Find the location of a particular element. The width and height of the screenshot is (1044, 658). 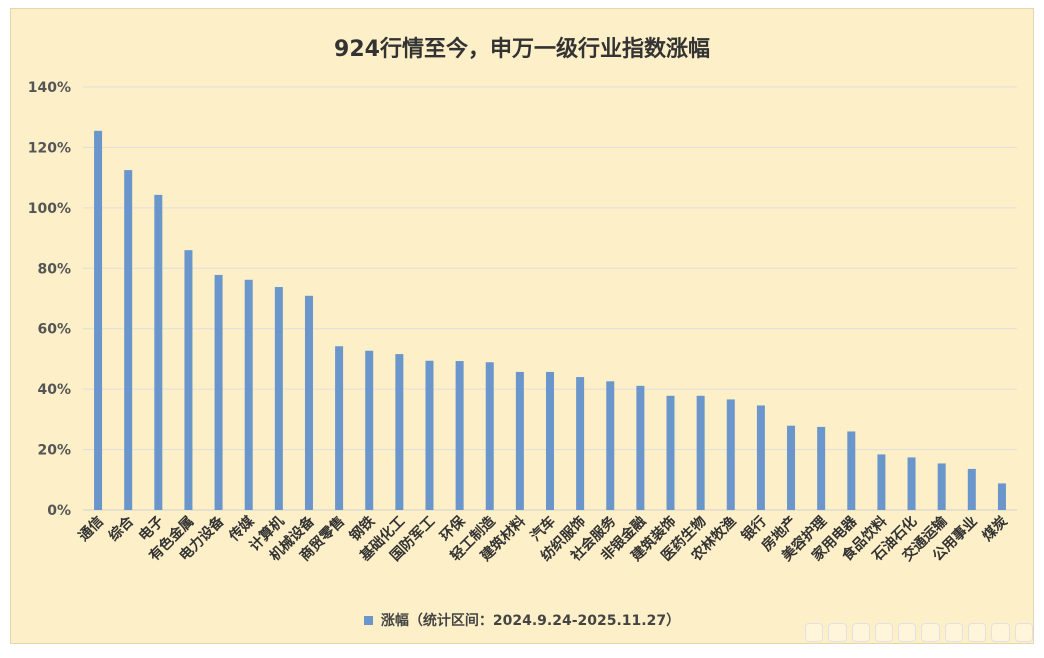

x-tick-label: 煤炭 is located at coordinates (995, 529).